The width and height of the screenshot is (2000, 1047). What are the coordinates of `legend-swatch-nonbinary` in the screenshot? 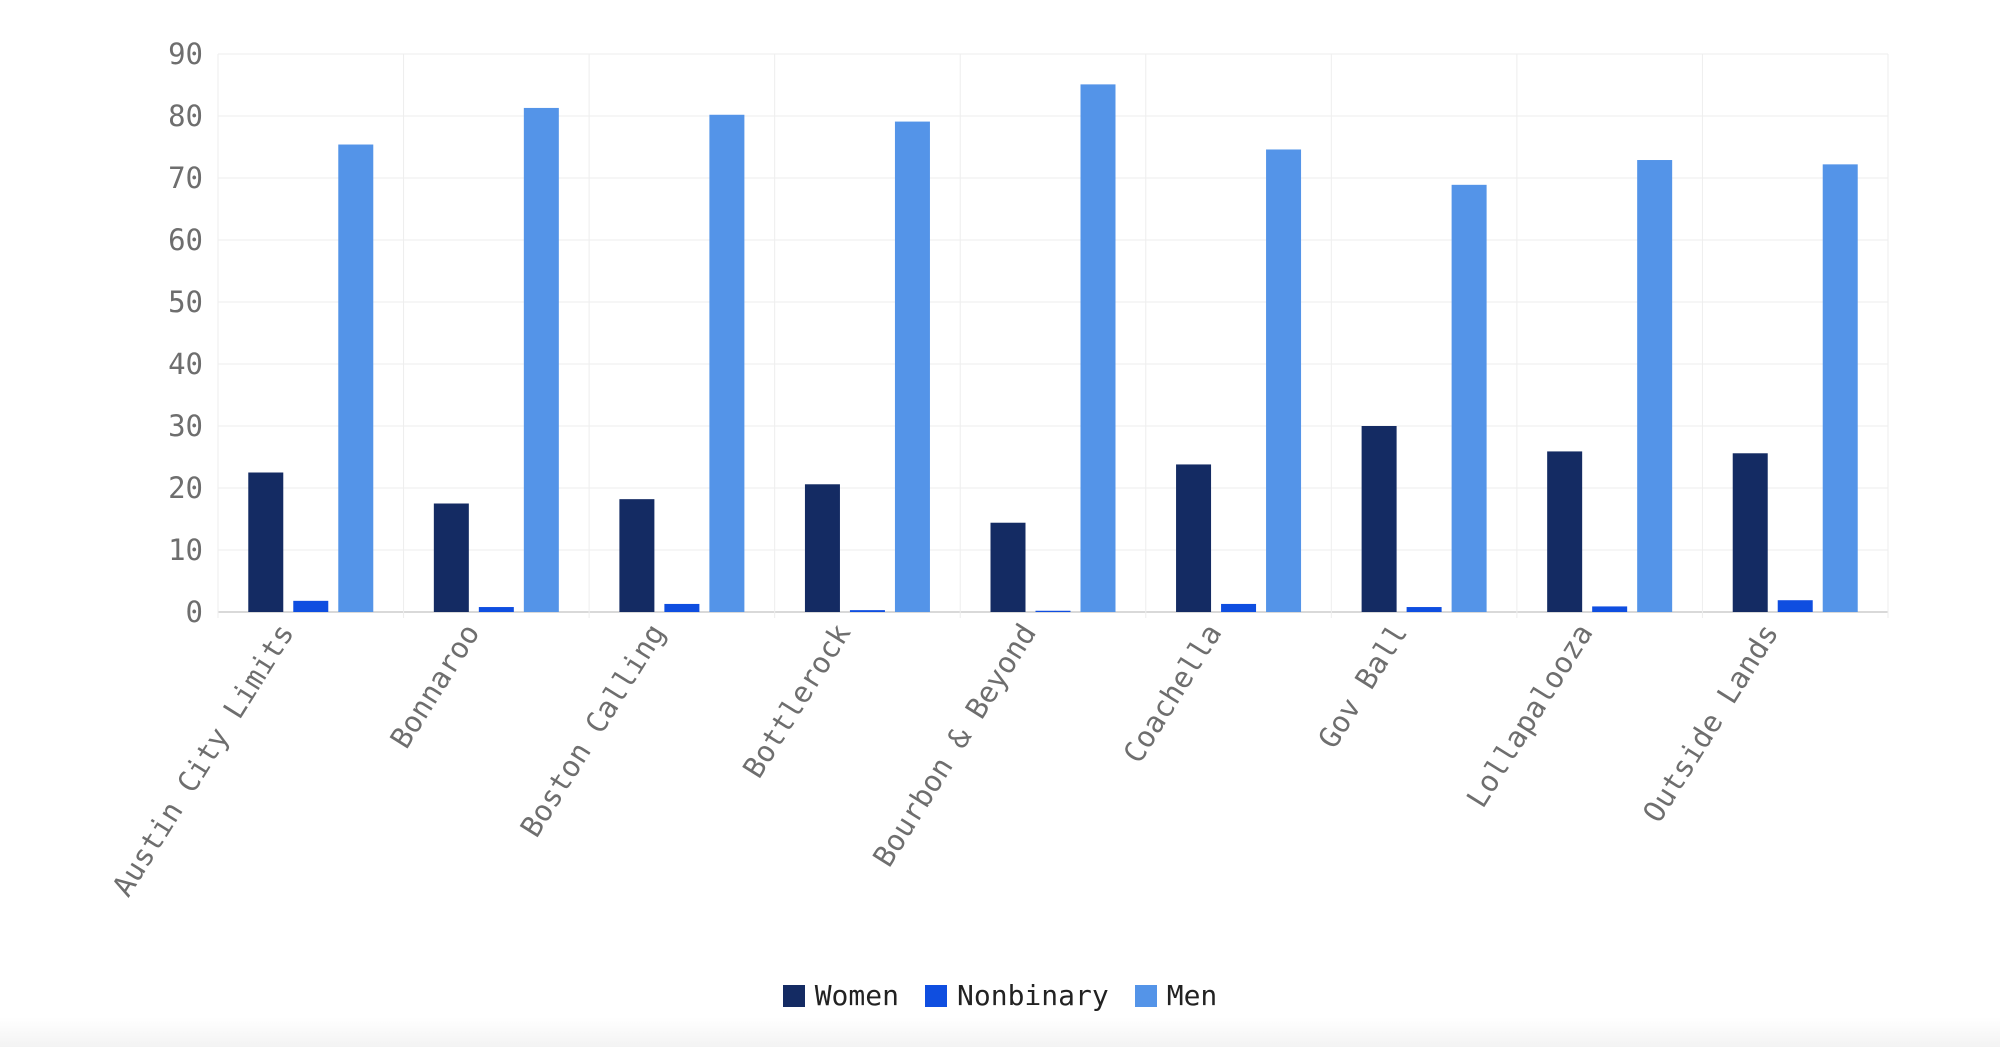 It's located at (936, 995).